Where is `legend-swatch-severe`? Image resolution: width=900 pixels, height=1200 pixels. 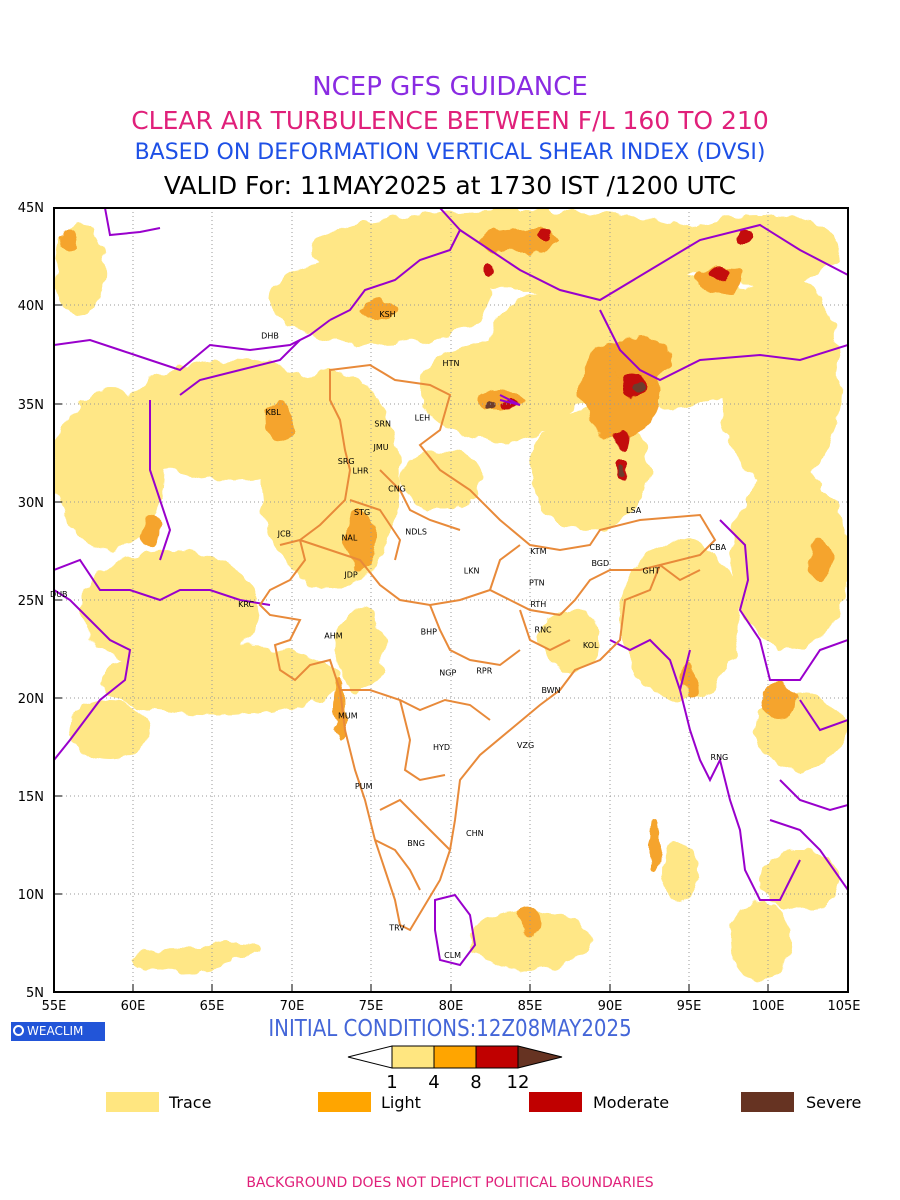
legend-swatch-severe is located at coordinates (767, 1102).